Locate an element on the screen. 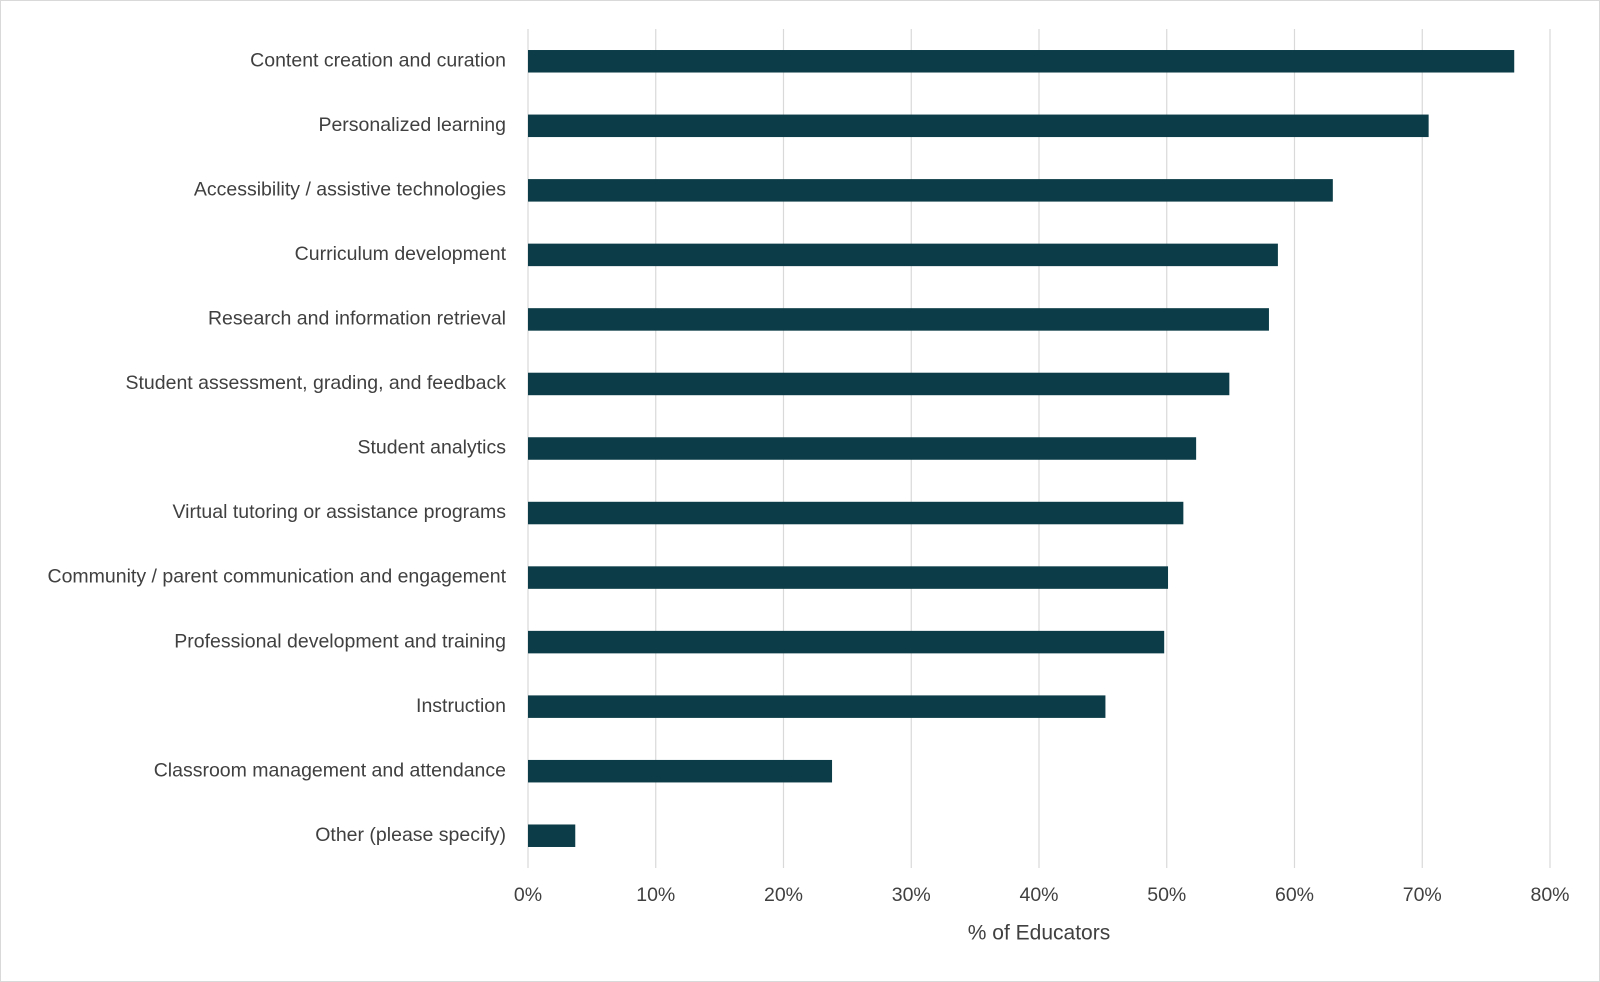  x-tick-label: 70% is located at coordinates (1422, 895).